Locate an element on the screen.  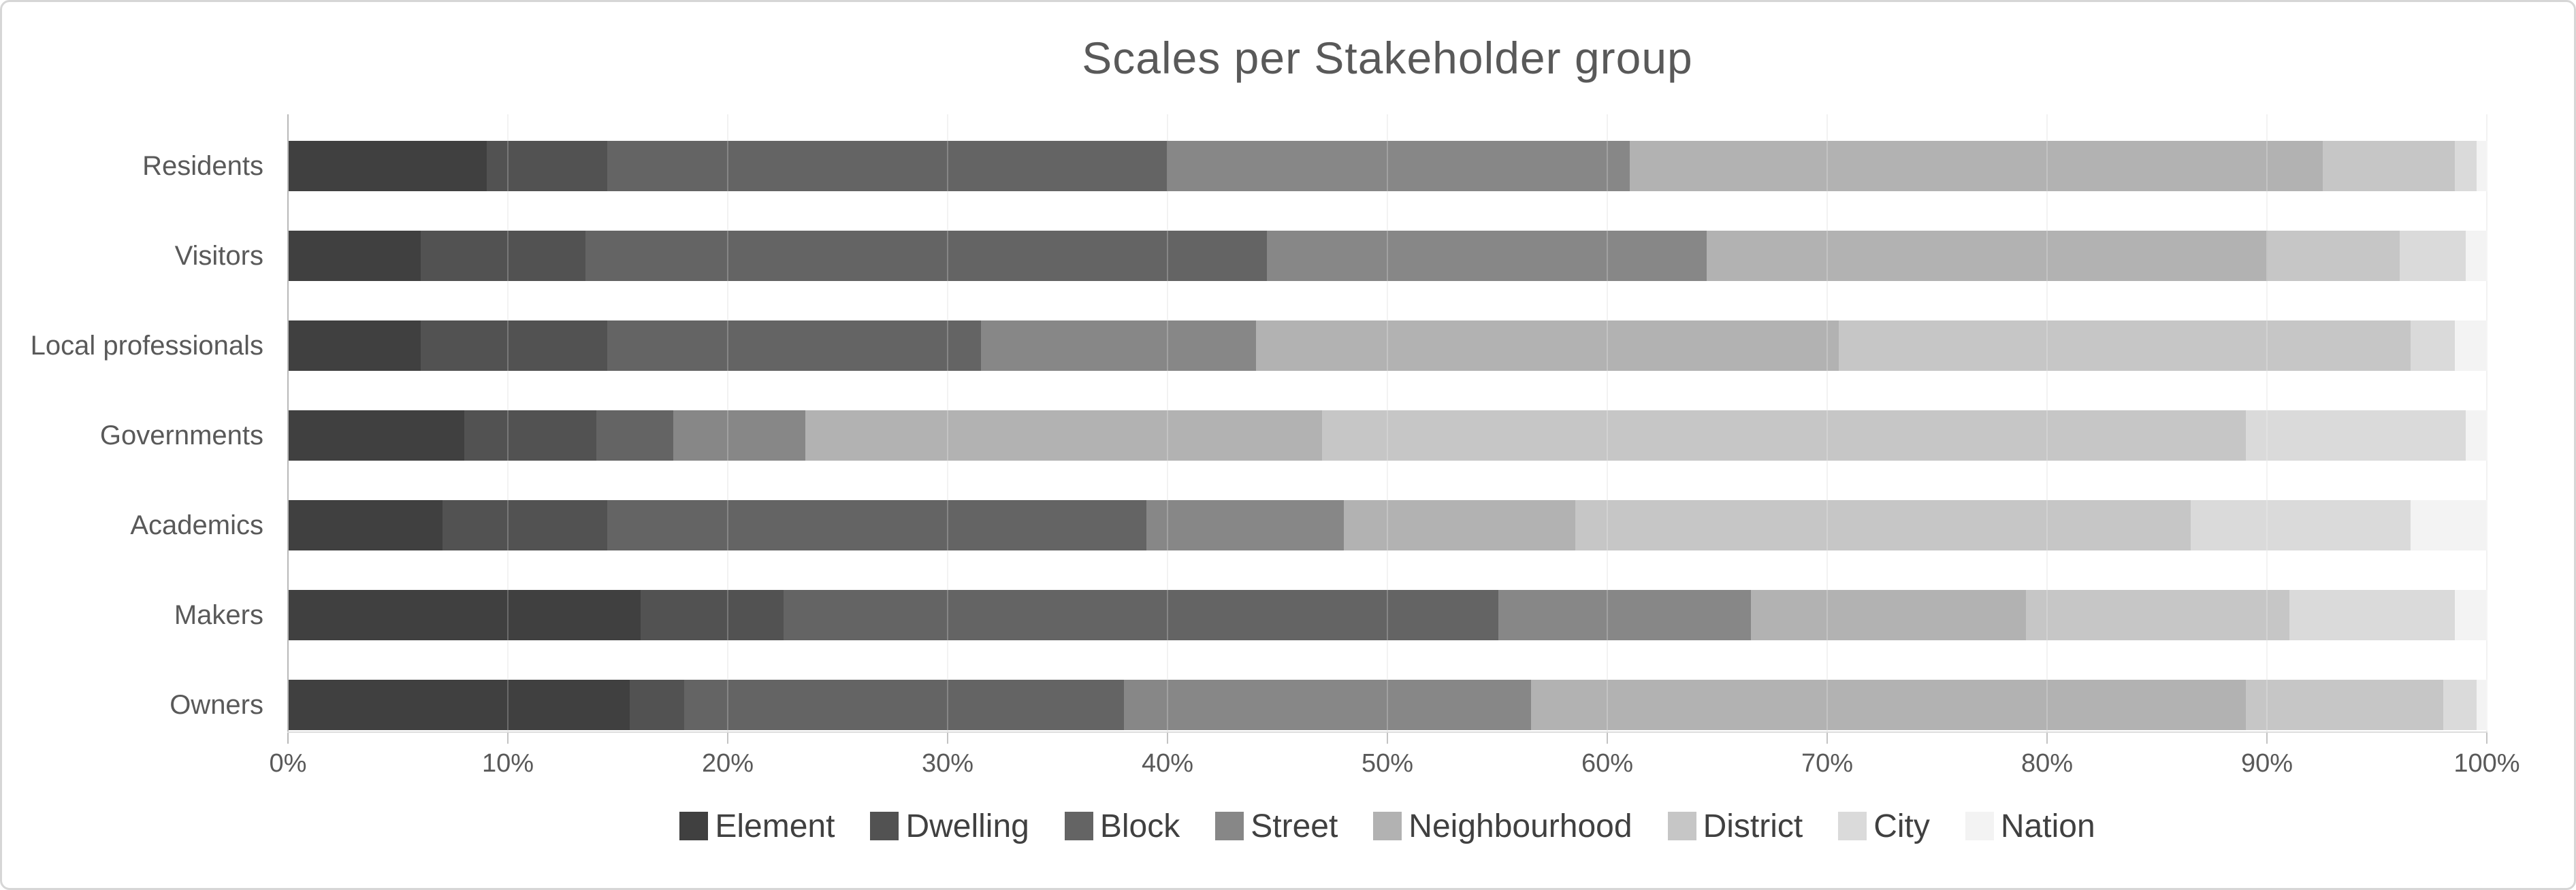
x-axis-tick-label: 100% is located at coordinates (2487, 763).